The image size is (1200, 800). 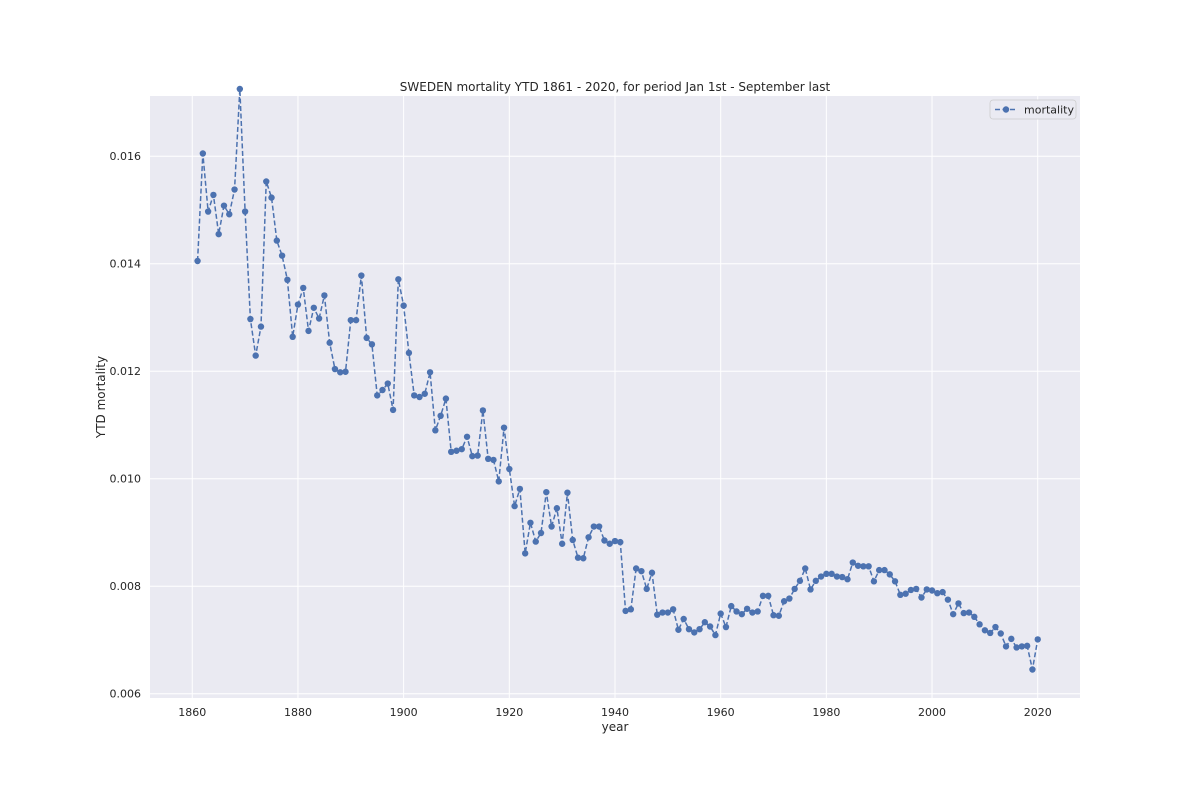 I want to click on x-tick-label: 2000, so click(x=932, y=712).